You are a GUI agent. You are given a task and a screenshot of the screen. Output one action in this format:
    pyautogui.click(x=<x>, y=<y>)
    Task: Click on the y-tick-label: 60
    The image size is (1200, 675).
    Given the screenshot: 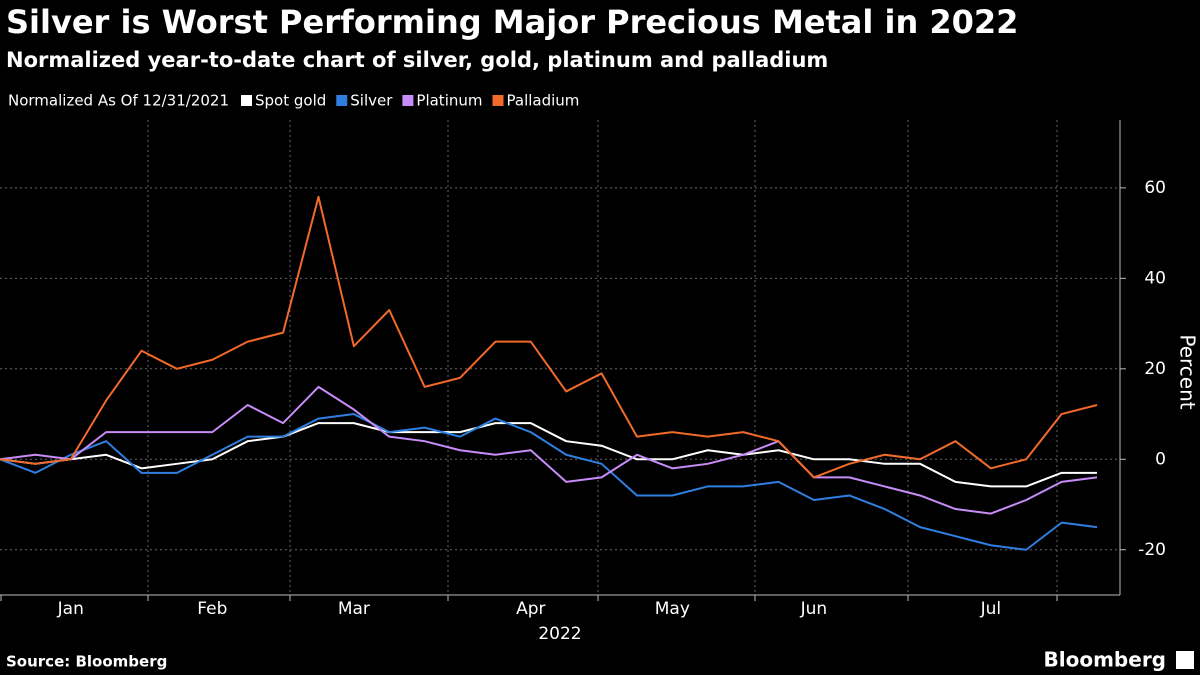 What is the action you would take?
    pyautogui.click(x=1155, y=188)
    